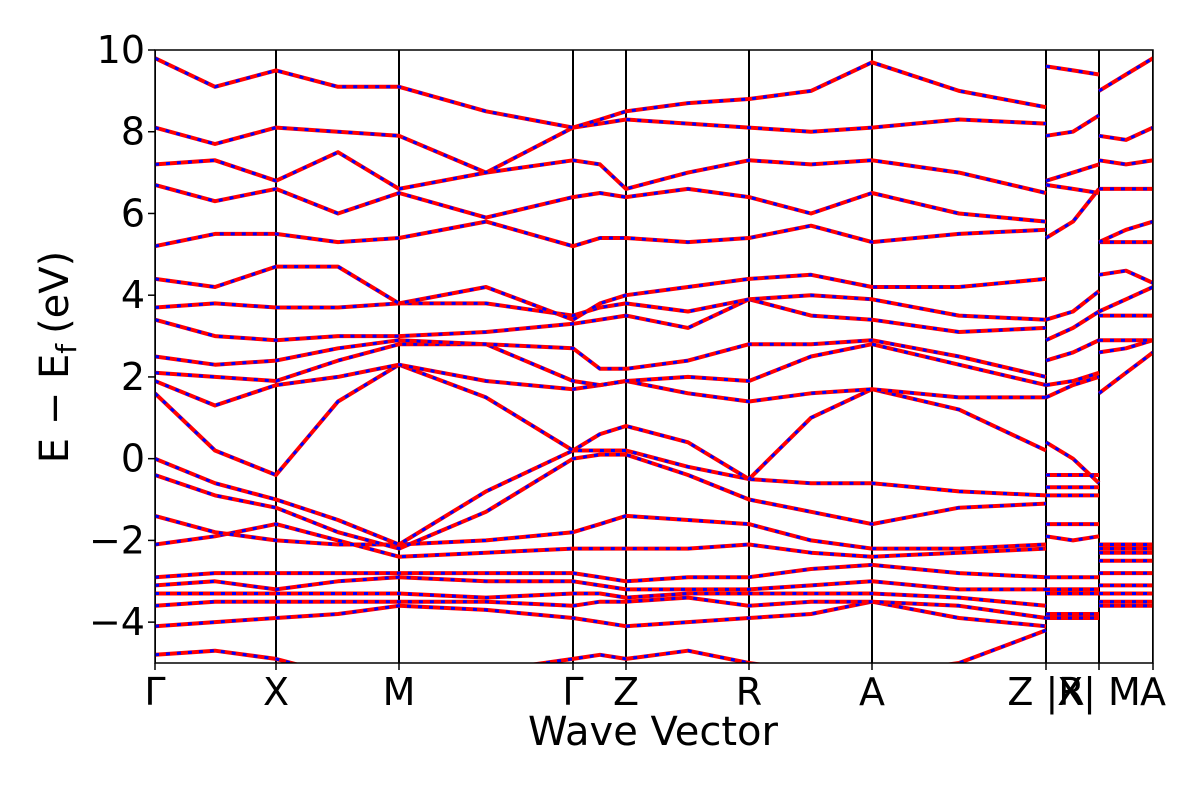  Describe the element at coordinates (1099, 692) in the screenshot. I see `x-tick-label: X| M` at that location.